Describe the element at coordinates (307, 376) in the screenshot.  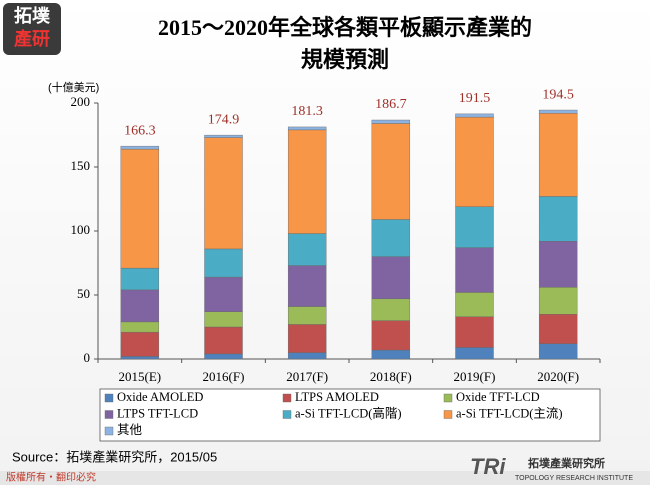
I see `x-tick-label: 2017(F)` at that location.